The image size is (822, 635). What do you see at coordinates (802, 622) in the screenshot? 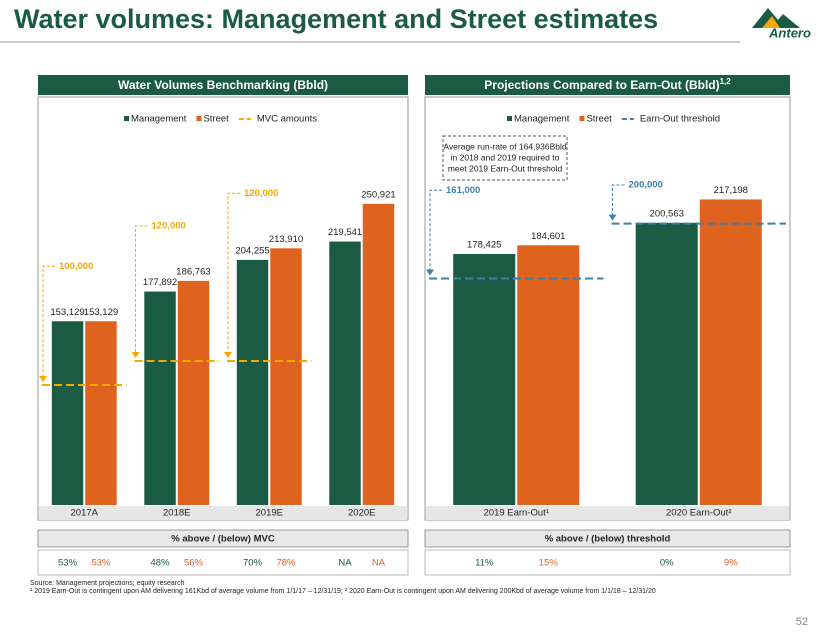
I see `page-number: 52` at bounding box center [802, 622].